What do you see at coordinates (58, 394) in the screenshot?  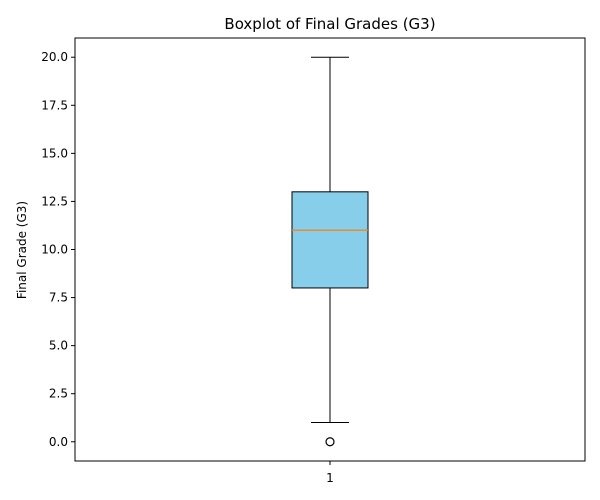 I see `y-tick-label: 2.5` at bounding box center [58, 394].